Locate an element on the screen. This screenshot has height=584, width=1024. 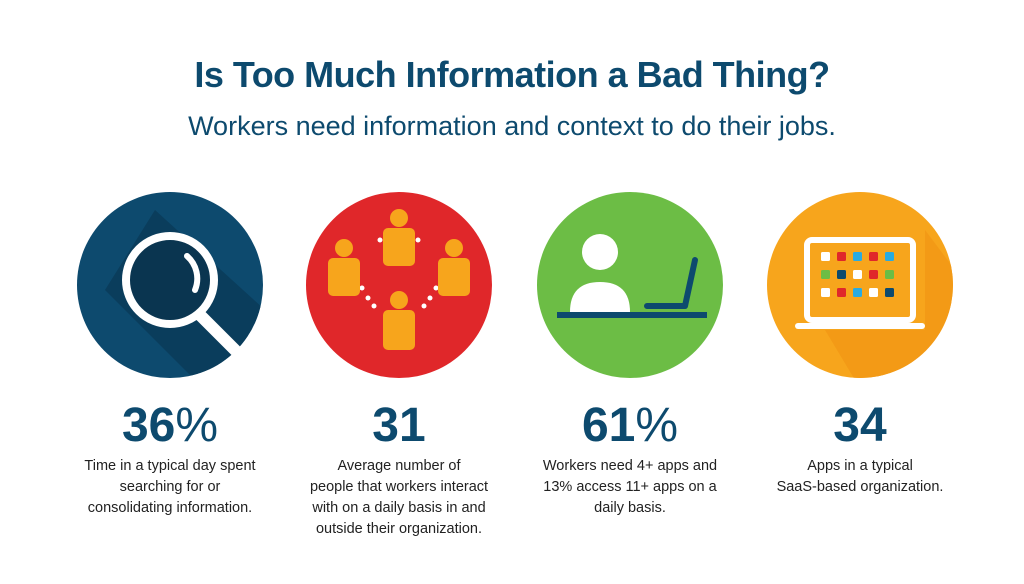
page-title: Is Too Much Information a Bad Thing? is located at coordinates (512, 74).